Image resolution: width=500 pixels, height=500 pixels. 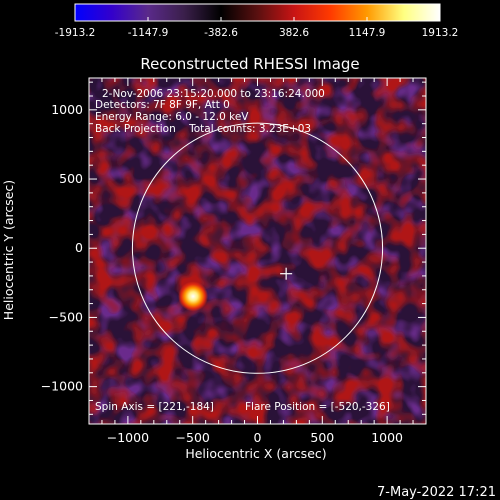 What do you see at coordinates (193, 296) in the screenshot?
I see `flare-source` at bounding box center [193, 296].